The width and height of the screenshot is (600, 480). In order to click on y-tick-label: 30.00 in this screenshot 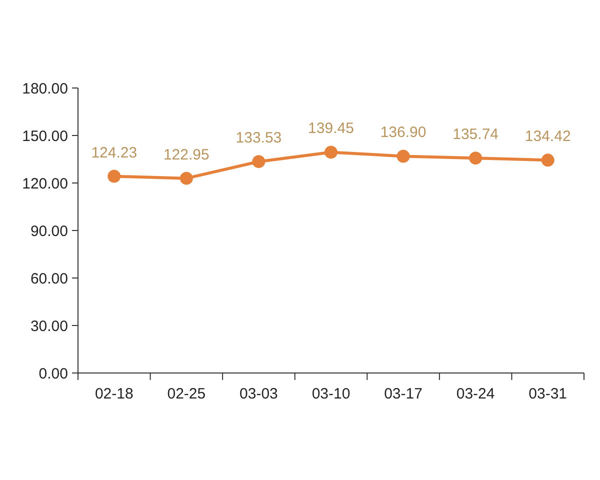, I will do `click(49, 326)`.